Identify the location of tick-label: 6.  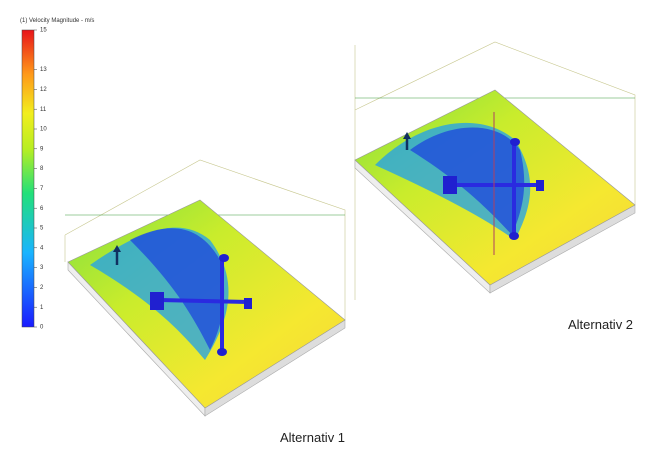
(42, 209).